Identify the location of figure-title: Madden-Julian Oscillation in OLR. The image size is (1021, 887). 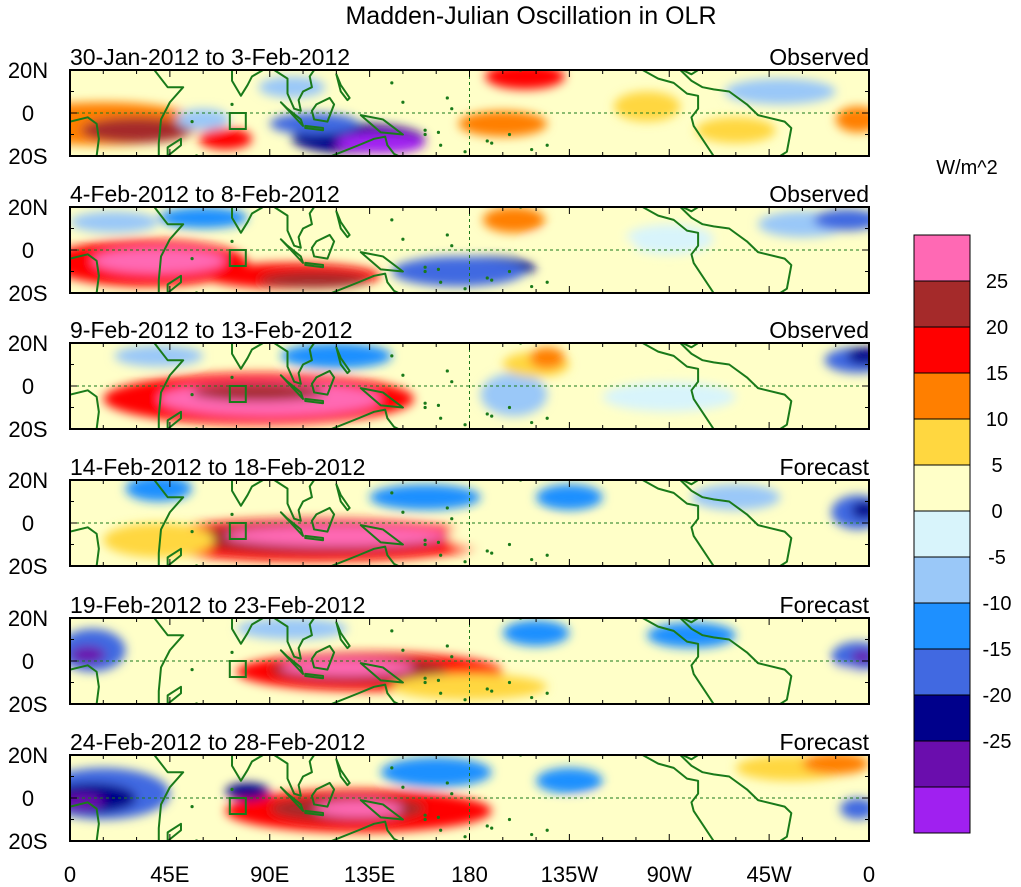
(530, 16).